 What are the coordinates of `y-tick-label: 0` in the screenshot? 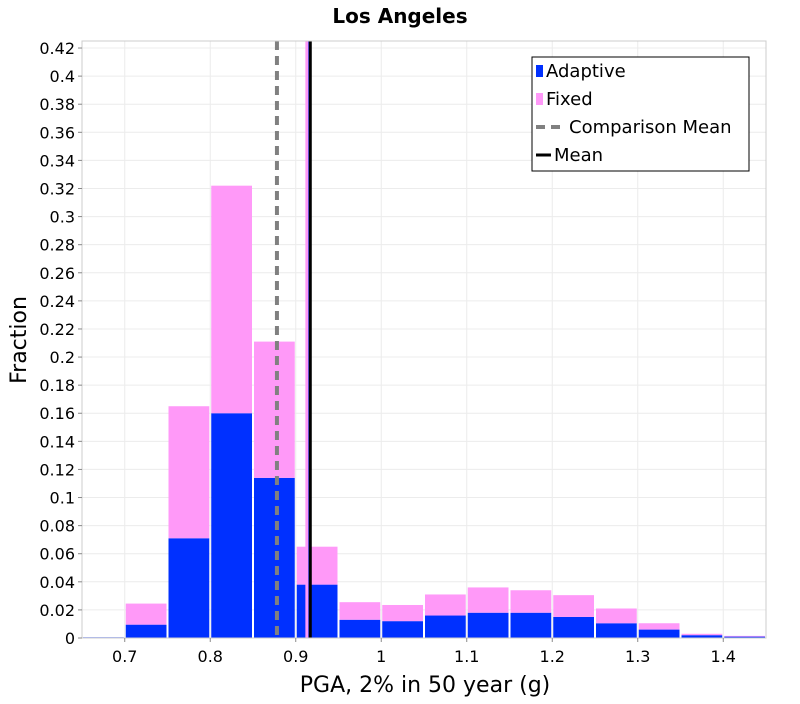 It's located at (70, 638).